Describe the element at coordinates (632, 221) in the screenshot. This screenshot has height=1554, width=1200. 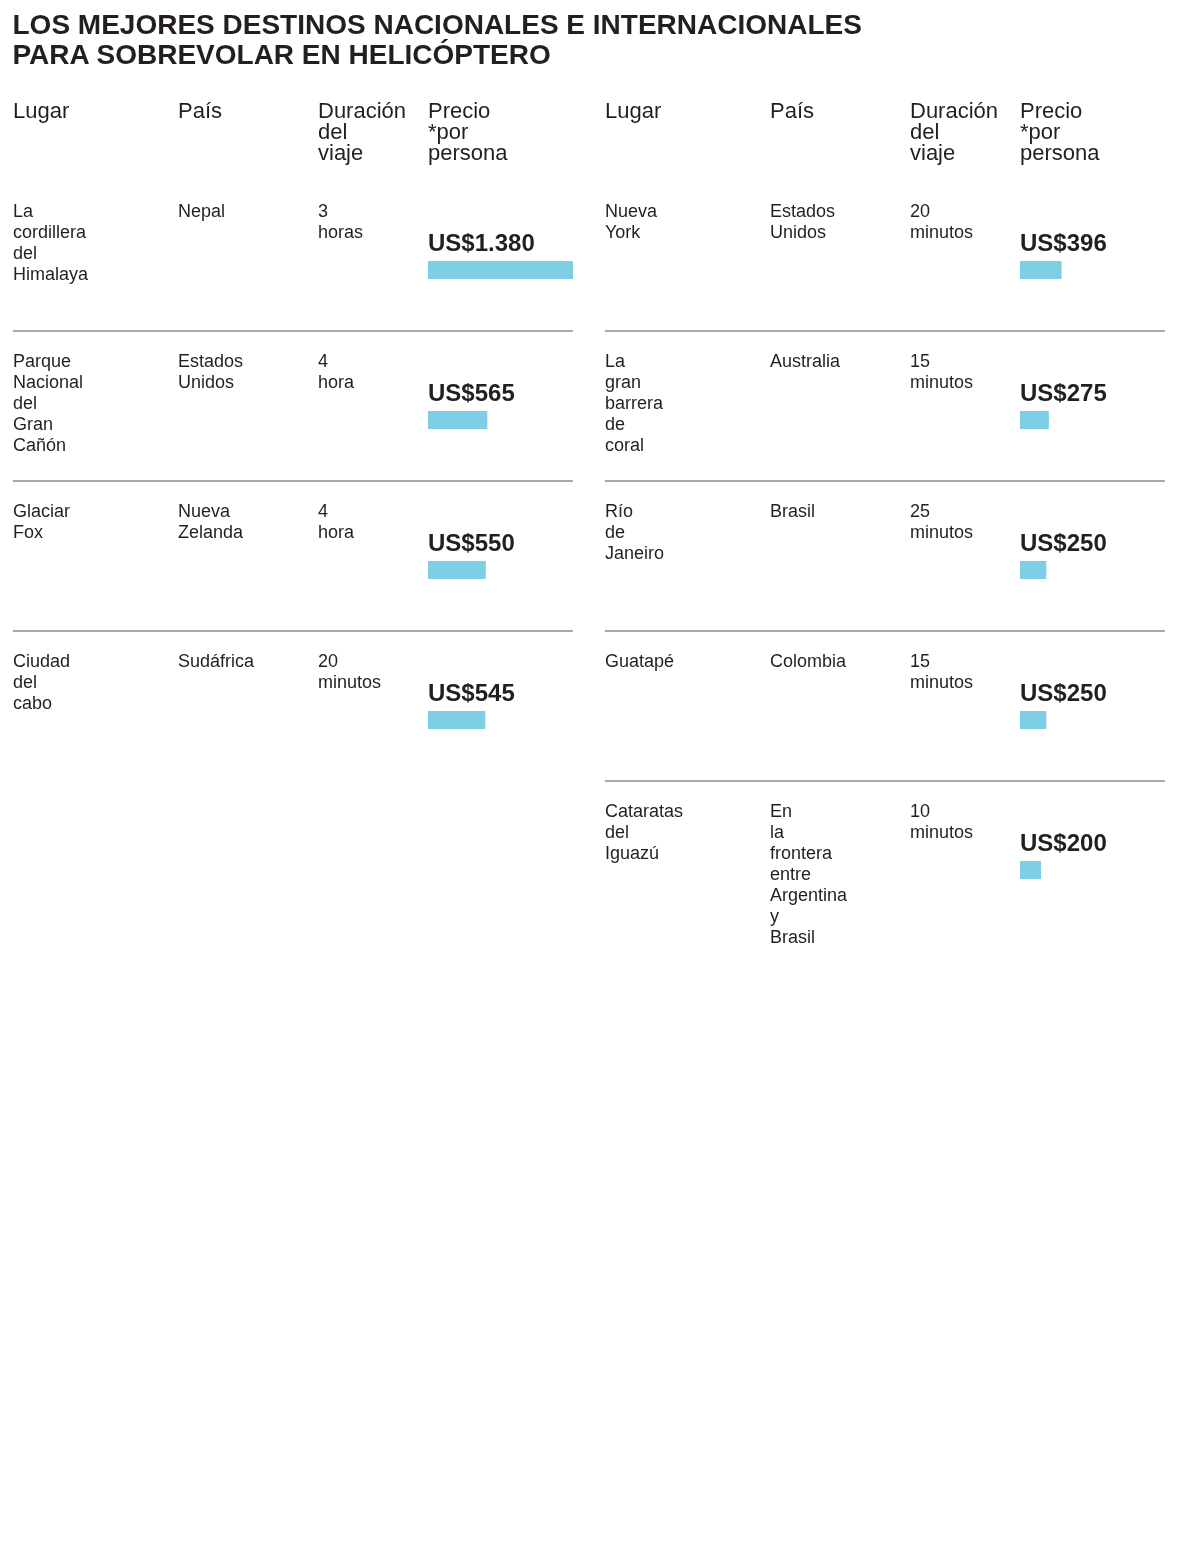
I see `y-tick-label: Nueva York` at that location.